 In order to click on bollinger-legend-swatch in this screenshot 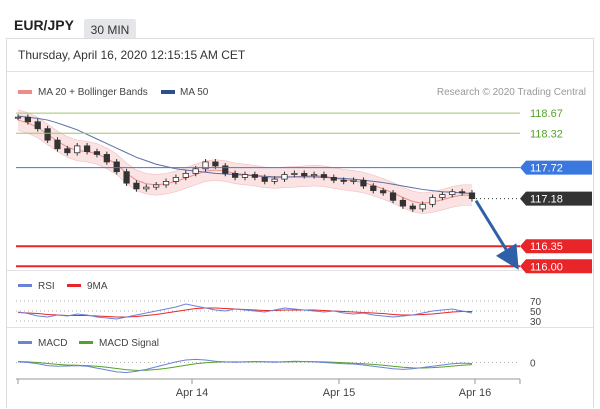, I will do `click(25, 92)`.